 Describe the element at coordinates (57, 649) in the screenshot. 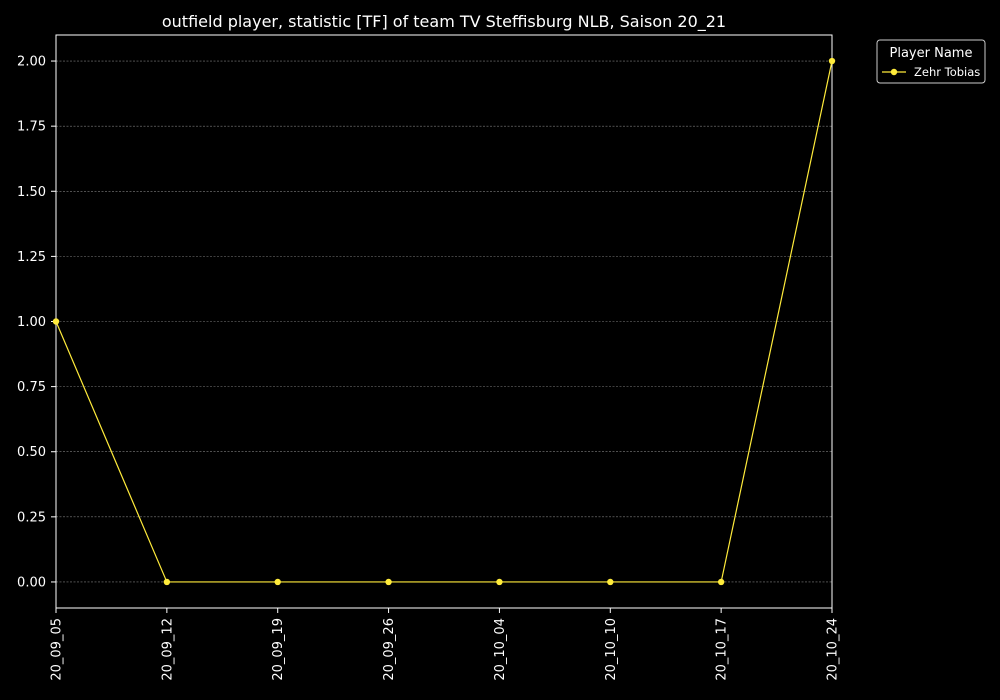

I see `x-tick-label: 20_09_05` at that location.